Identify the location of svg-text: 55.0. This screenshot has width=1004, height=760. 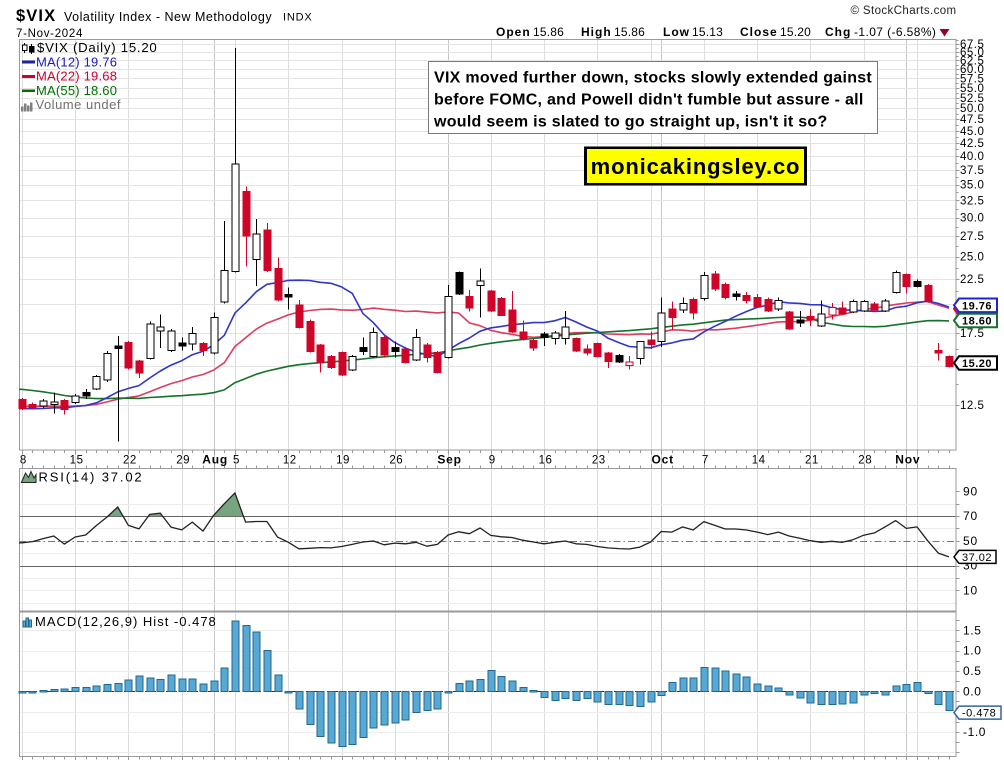
(972, 89).